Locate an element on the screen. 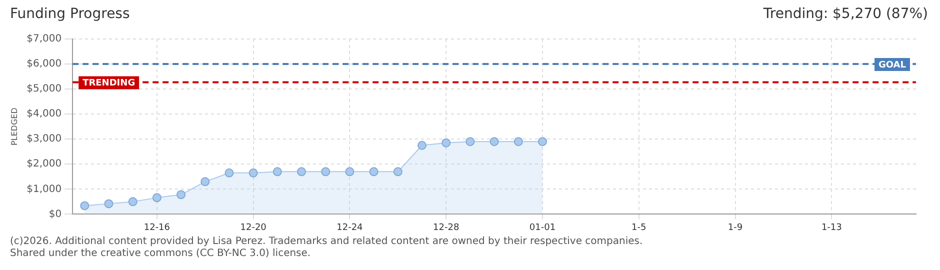 The width and height of the screenshot is (940, 270). ref-line-label: GOAL is located at coordinates (892, 65).